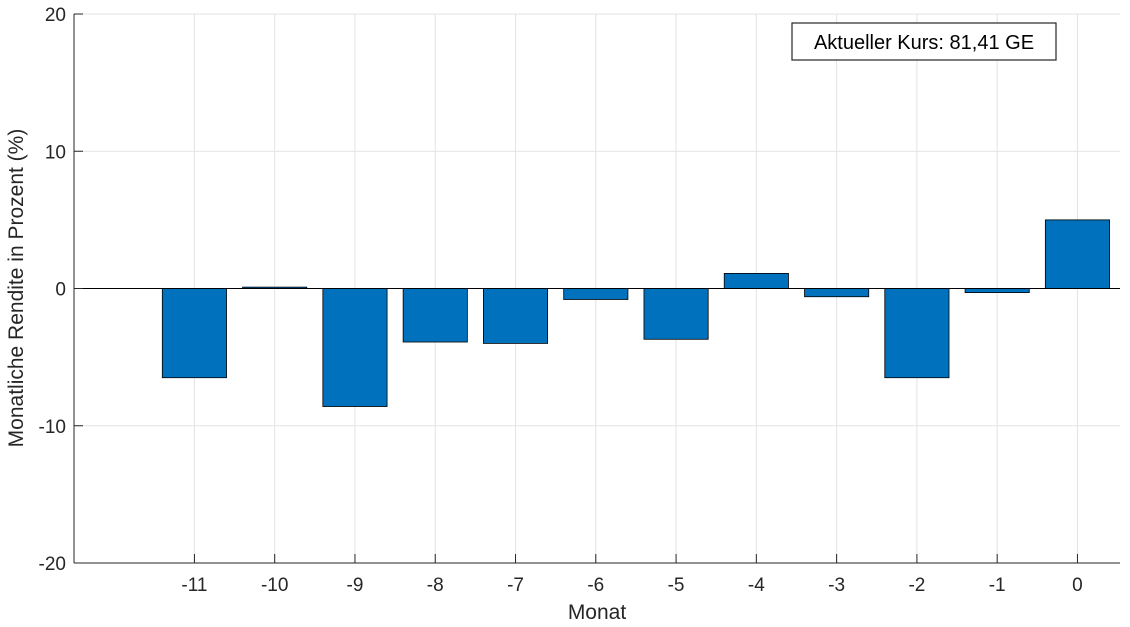  Describe the element at coordinates (836, 585) in the screenshot. I see `x-tick-label-8: -3` at that location.